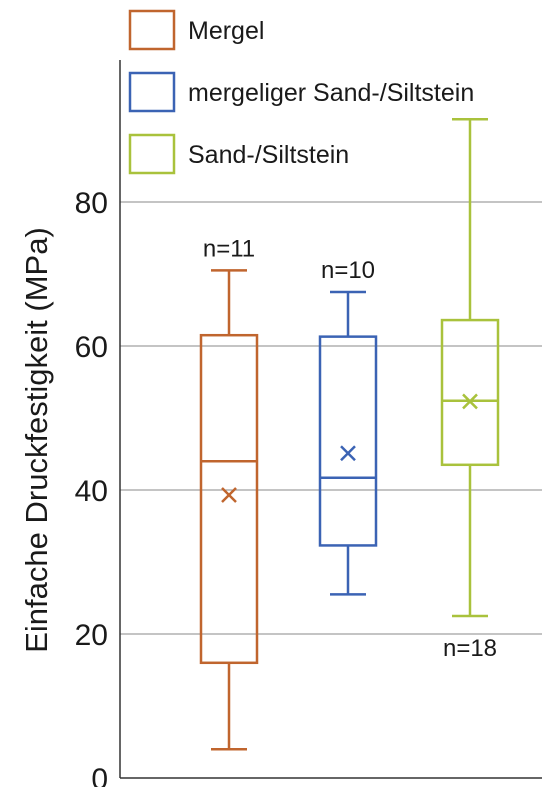 Image resolution: width=542 pixels, height=787 pixels. I want to click on y-tick-labels: 0 20 40 60 80, so click(91, 487).